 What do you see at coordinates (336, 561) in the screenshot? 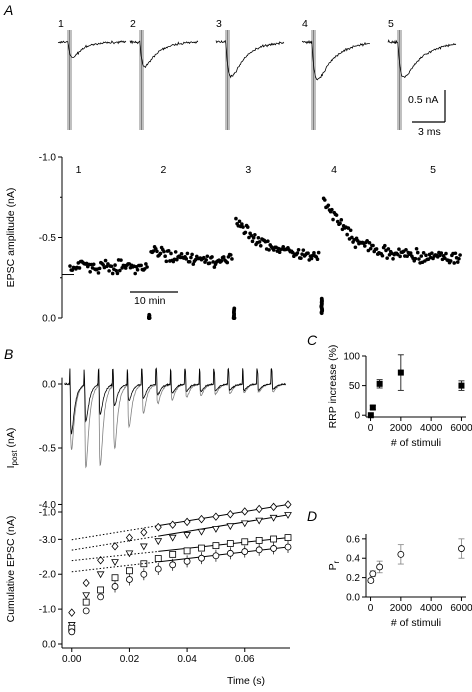
I see `d-ylabel-sub: r` at bounding box center [336, 561].